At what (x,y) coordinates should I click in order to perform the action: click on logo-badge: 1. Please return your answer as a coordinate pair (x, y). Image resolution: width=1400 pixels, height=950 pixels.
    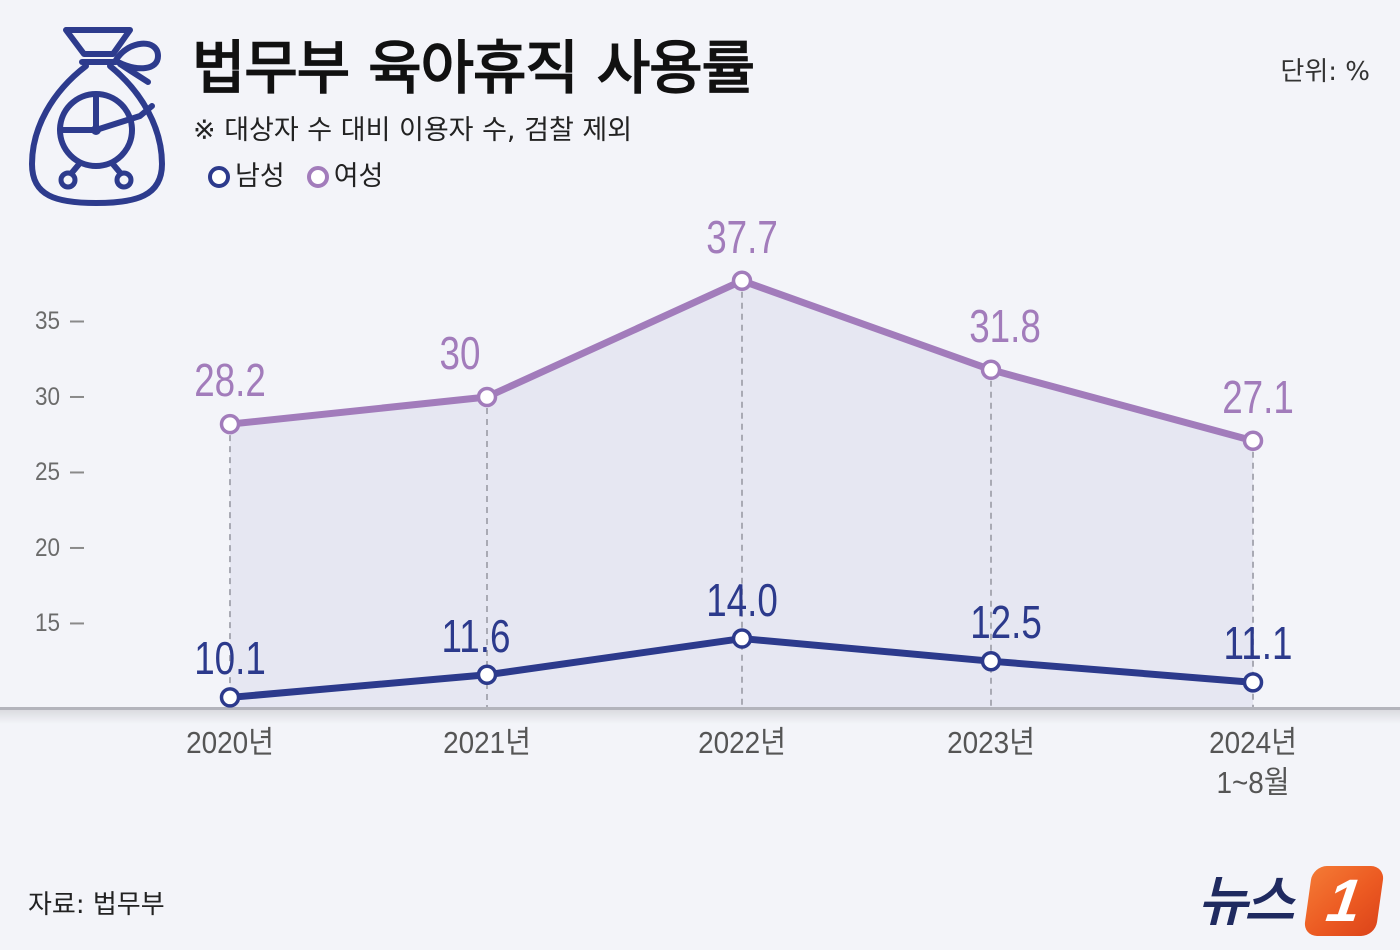
    Looking at the image, I should click on (1344, 901).